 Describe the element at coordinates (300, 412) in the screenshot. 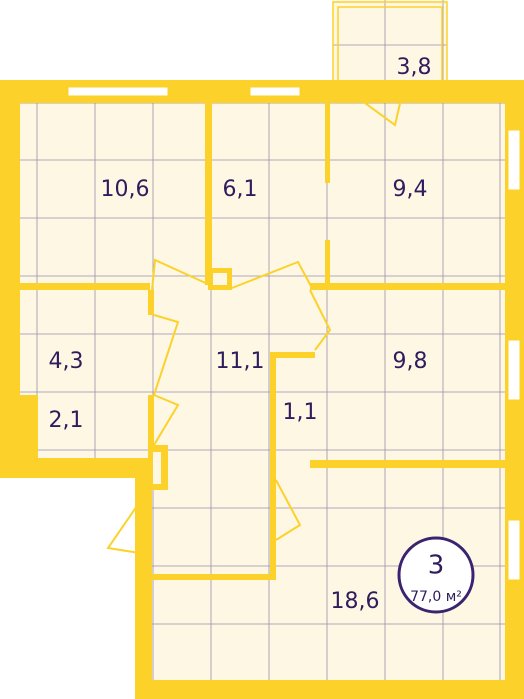

I see `room-area: 1,1` at that location.